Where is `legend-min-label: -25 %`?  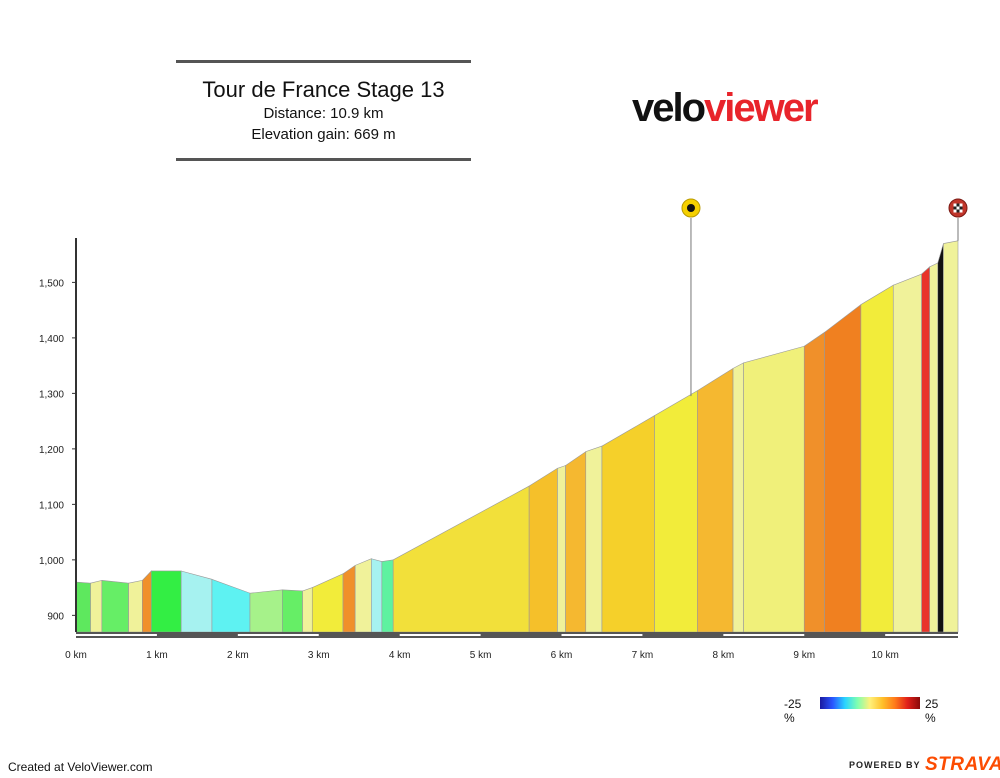 legend-min-label: -25 % is located at coordinates (793, 711).